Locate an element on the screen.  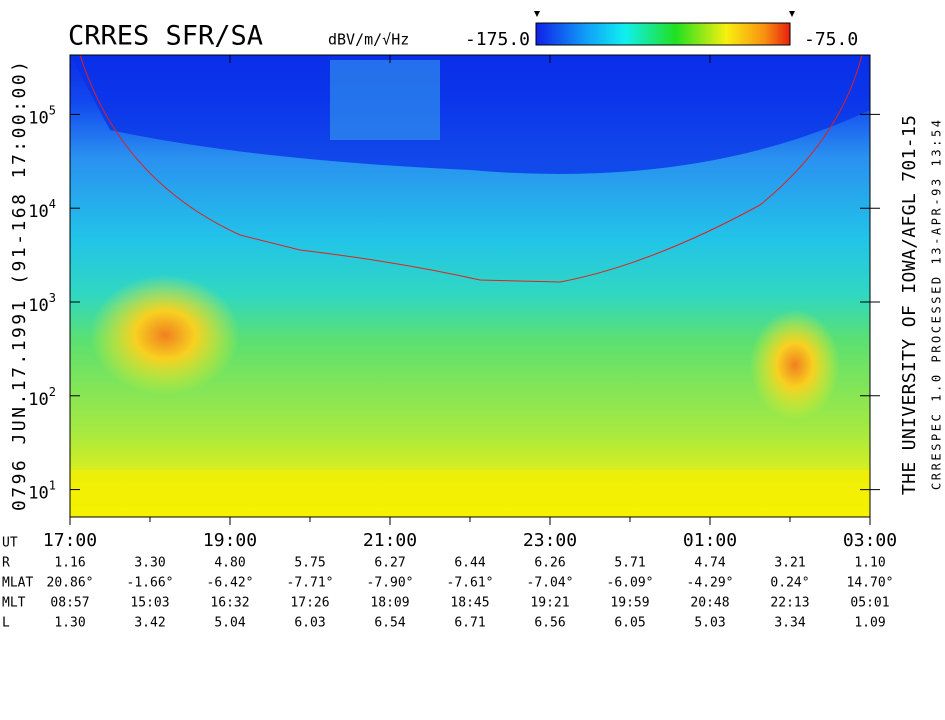
ephemeris-value: 16:32 is located at coordinates (229, 603).